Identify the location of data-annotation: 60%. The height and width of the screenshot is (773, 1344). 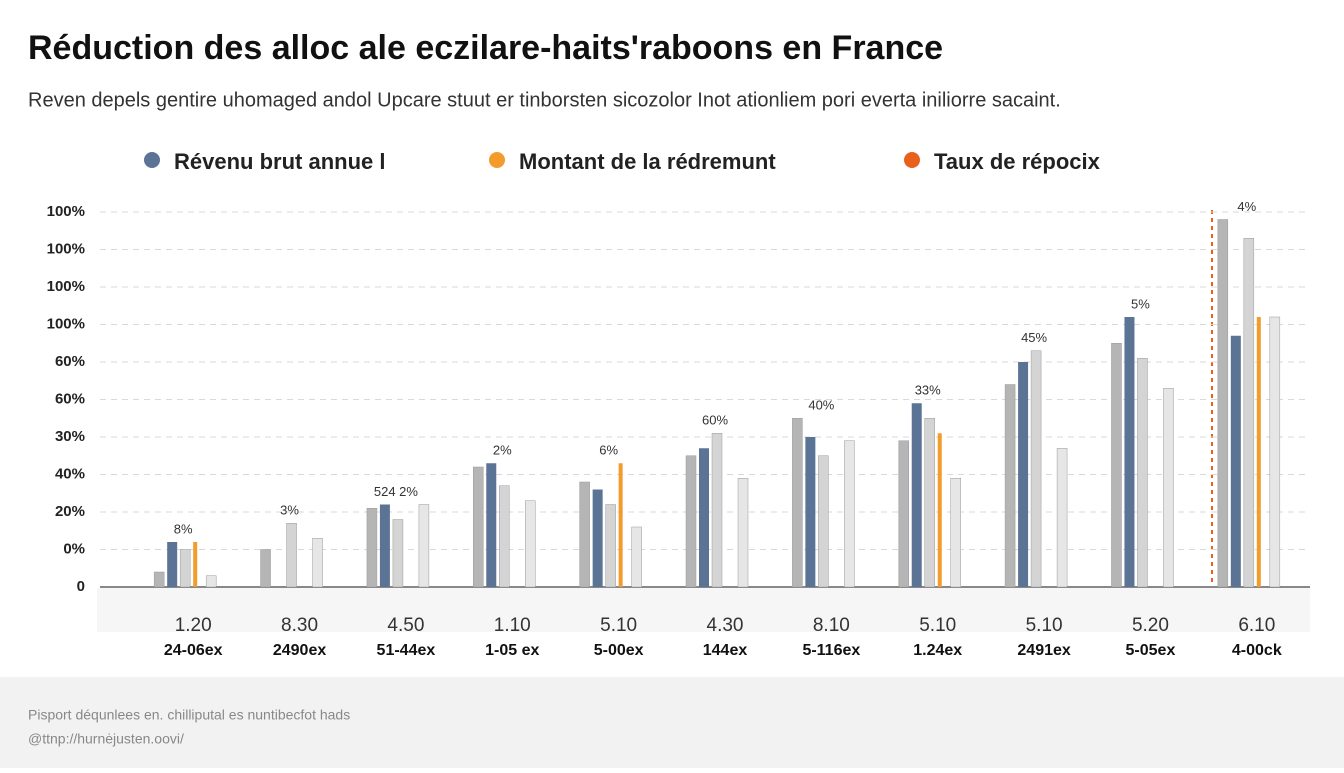
(715, 420).